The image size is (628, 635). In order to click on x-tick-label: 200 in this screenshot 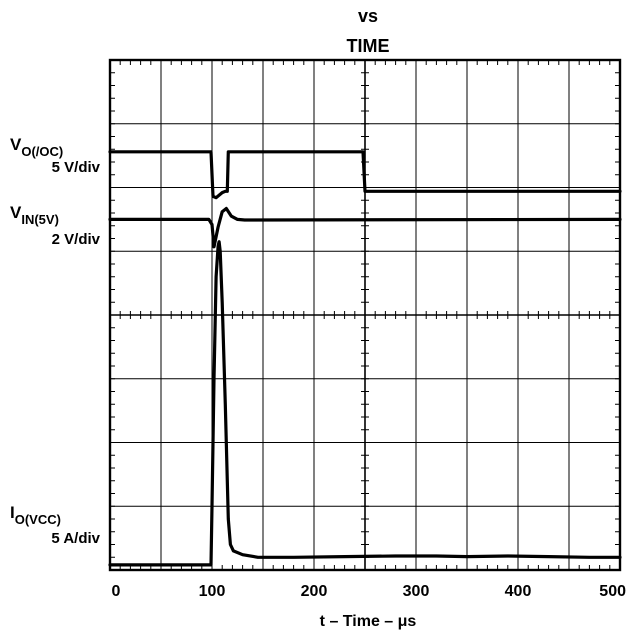, I will do `click(314, 591)`.